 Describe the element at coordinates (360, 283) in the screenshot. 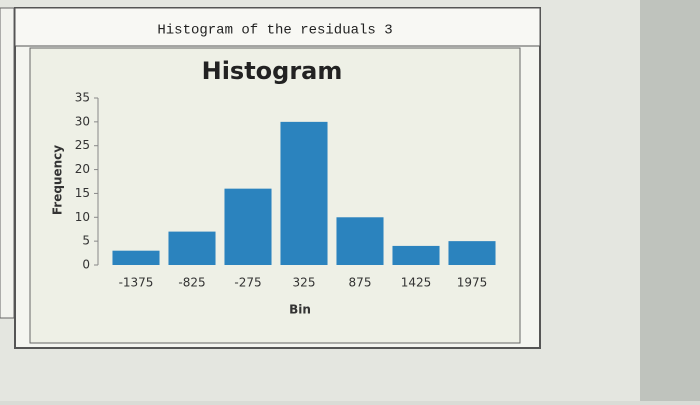

I see `x-tick-label: 875` at that location.